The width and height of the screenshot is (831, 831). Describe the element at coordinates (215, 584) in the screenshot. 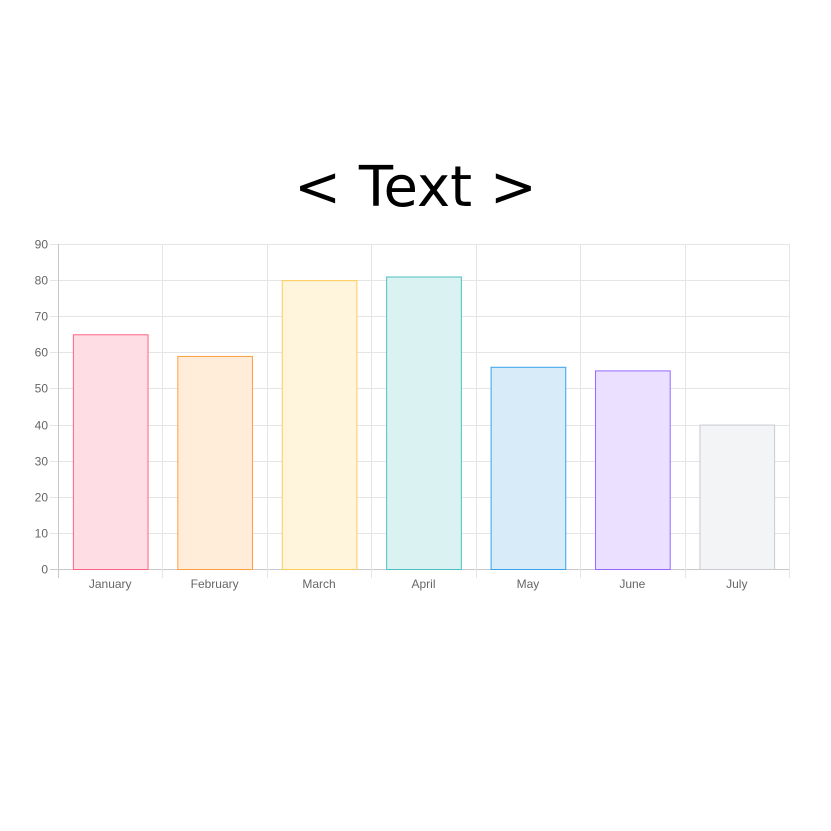

I see `x-tick-label: February` at that location.